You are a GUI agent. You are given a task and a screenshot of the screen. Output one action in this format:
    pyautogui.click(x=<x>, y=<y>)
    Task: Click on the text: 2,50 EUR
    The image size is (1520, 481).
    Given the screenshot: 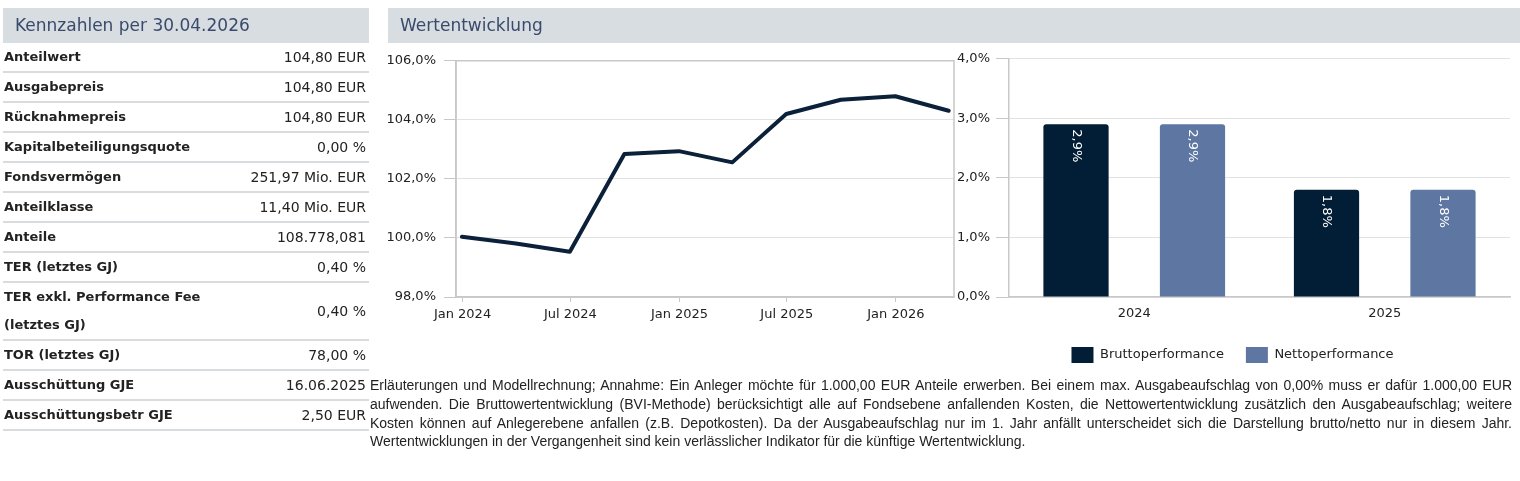 What is the action you would take?
    pyautogui.click(x=333, y=415)
    